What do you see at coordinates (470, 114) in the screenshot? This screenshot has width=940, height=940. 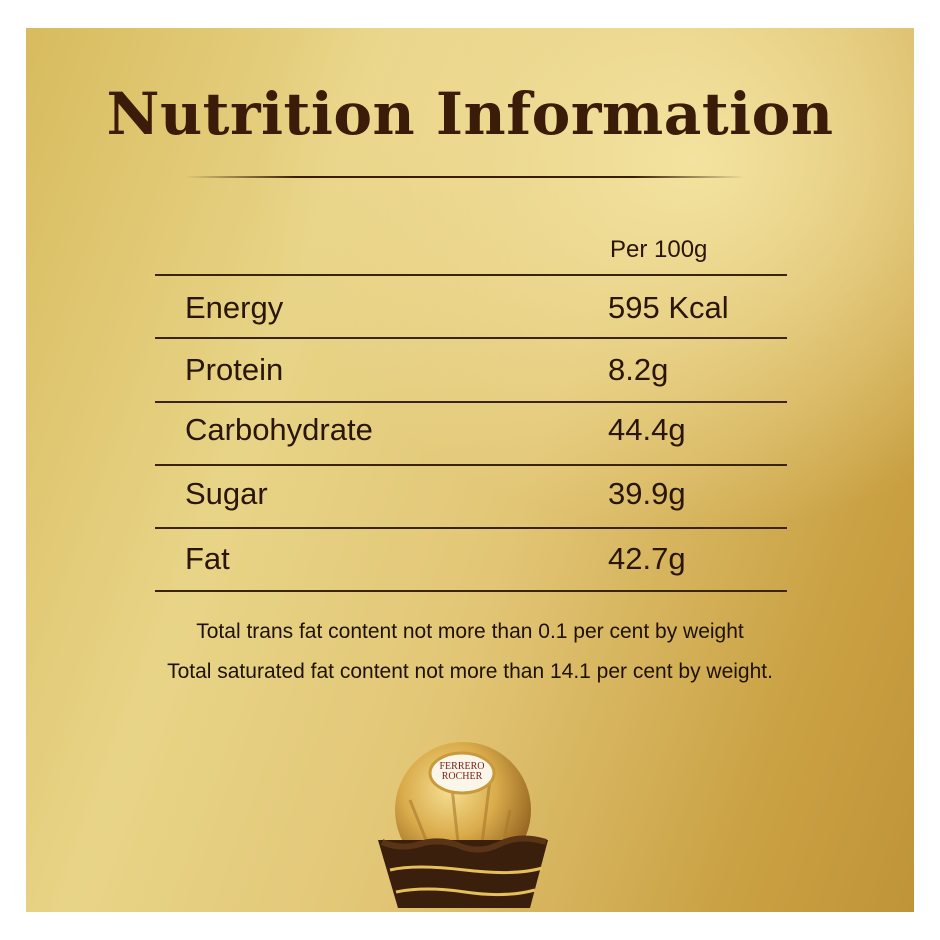 I see `page-title: Nutrition Information` at bounding box center [470, 114].